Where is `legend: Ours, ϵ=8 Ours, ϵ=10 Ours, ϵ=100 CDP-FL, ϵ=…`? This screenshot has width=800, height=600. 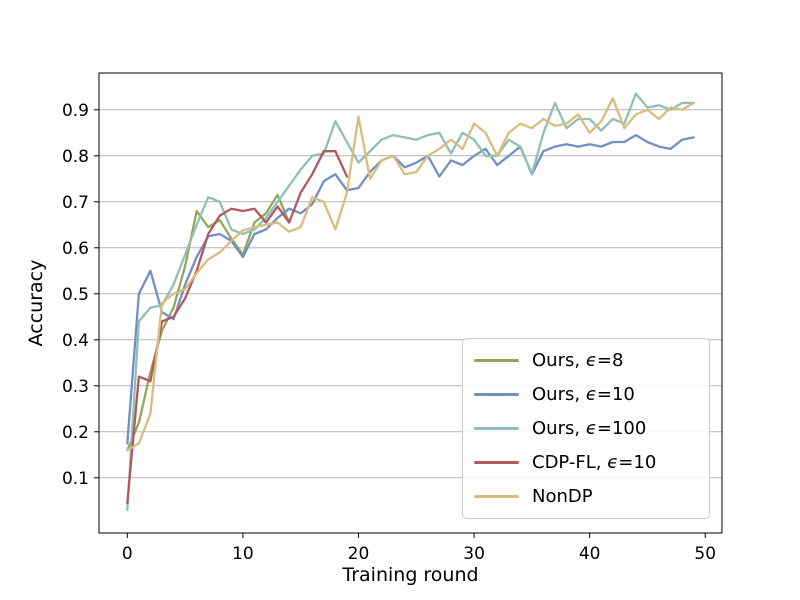 legend: Ours, ϵ=8 Ours, ϵ=10 Ours, ϵ=100 CDP-FL, ϵ=… is located at coordinates (586, 428).